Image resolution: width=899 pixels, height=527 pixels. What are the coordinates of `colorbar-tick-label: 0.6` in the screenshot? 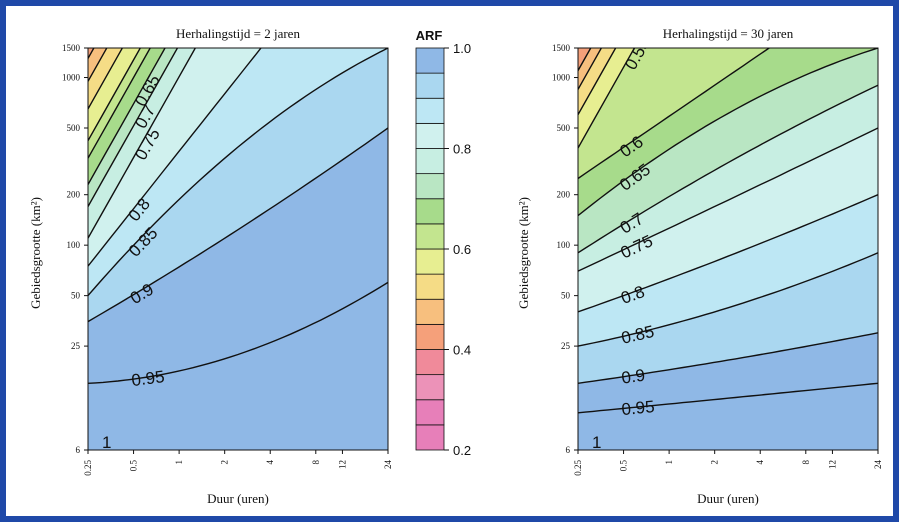 It's located at (462, 249).